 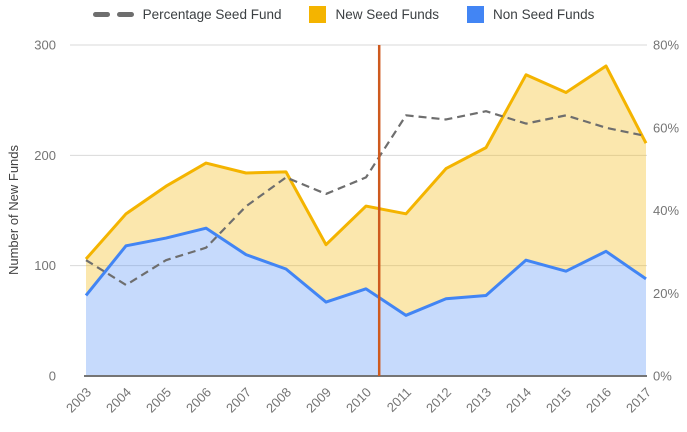 What do you see at coordinates (212, 14) in the screenshot?
I see `legend-label-percentage-seed-fund: Percentage Seed Fund` at bounding box center [212, 14].